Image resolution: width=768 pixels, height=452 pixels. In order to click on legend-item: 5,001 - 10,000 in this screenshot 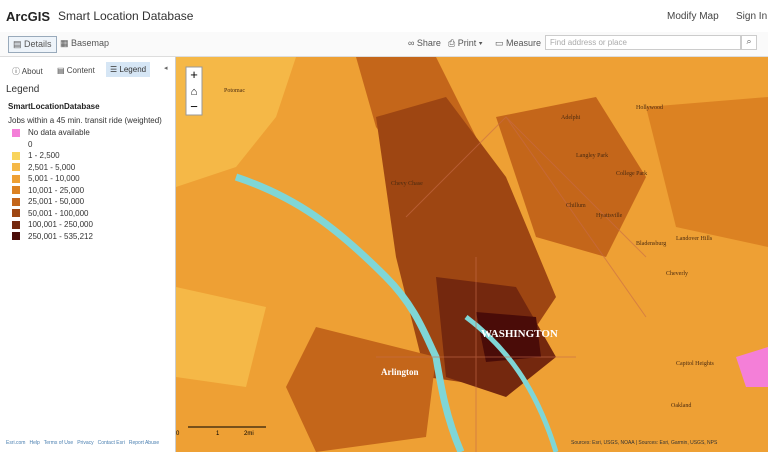, I will do `click(46, 179)`.